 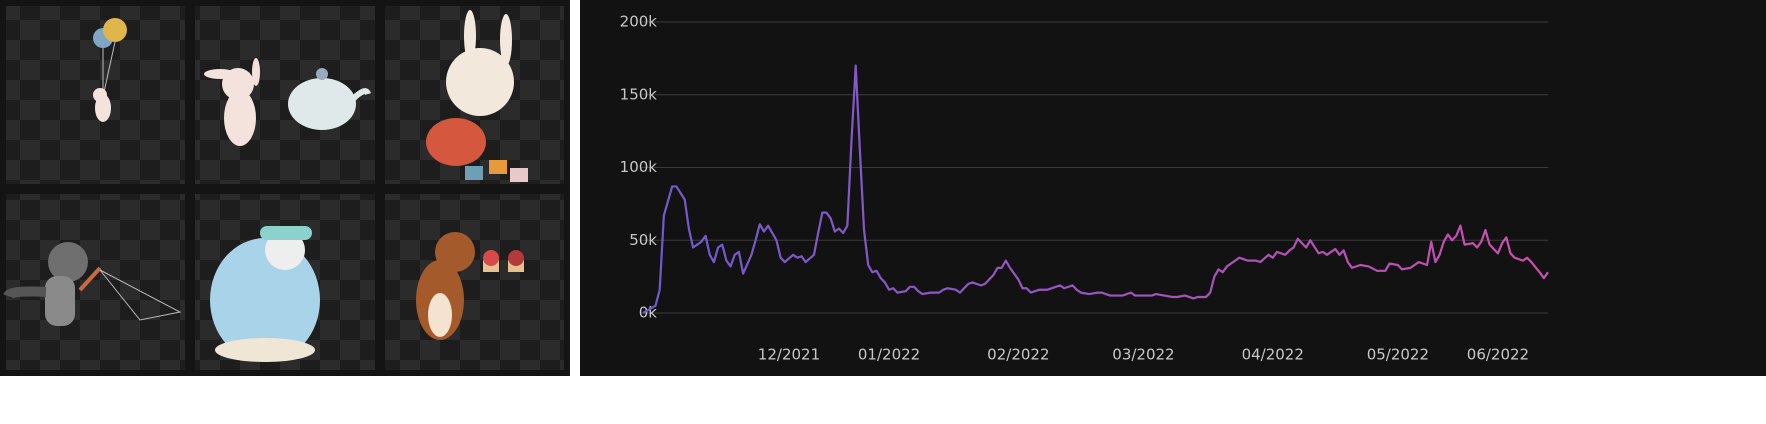 I want to click on raccoon, so click(x=92, y=284).